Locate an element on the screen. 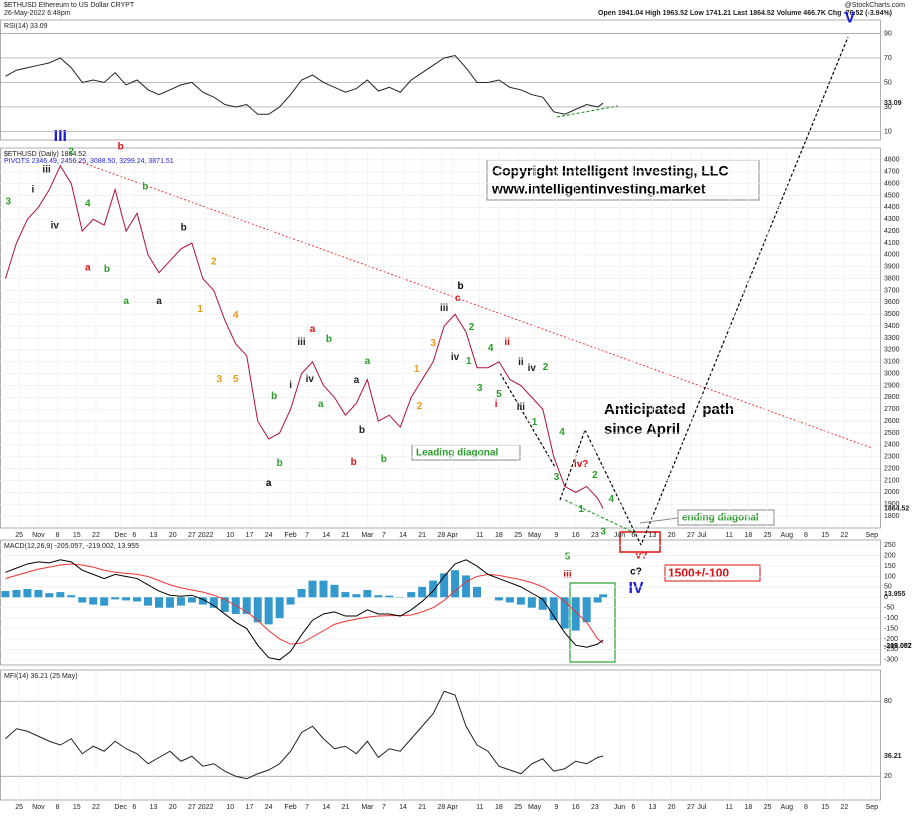  last-value: 33.09 is located at coordinates (893, 103).